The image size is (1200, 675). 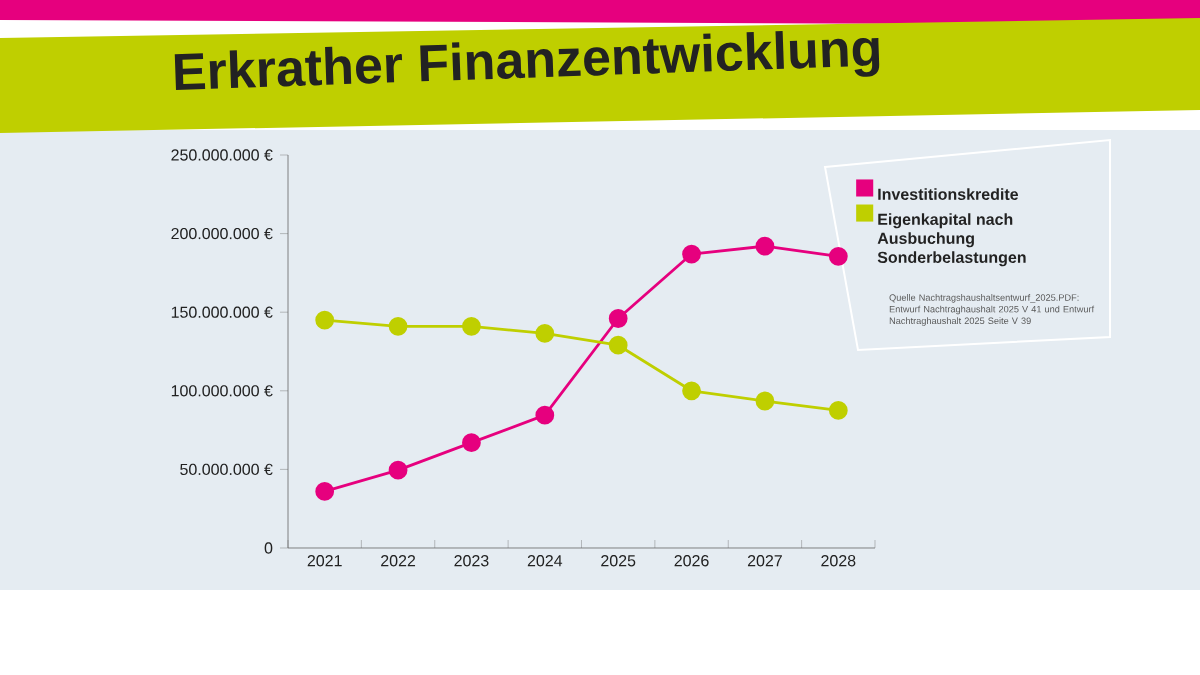 What do you see at coordinates (948, 194) in the screenshot?
I see `legend-label: Investitionskredite` at bounding box center [948, 194].